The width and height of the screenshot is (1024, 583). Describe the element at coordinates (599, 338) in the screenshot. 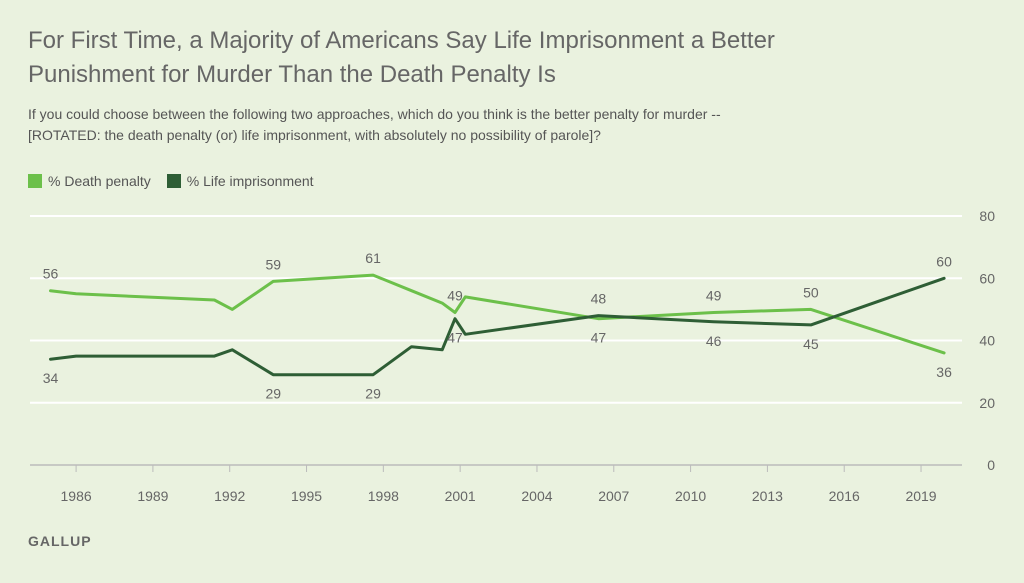

I see `data-label-death-penalty: 47` at that location.